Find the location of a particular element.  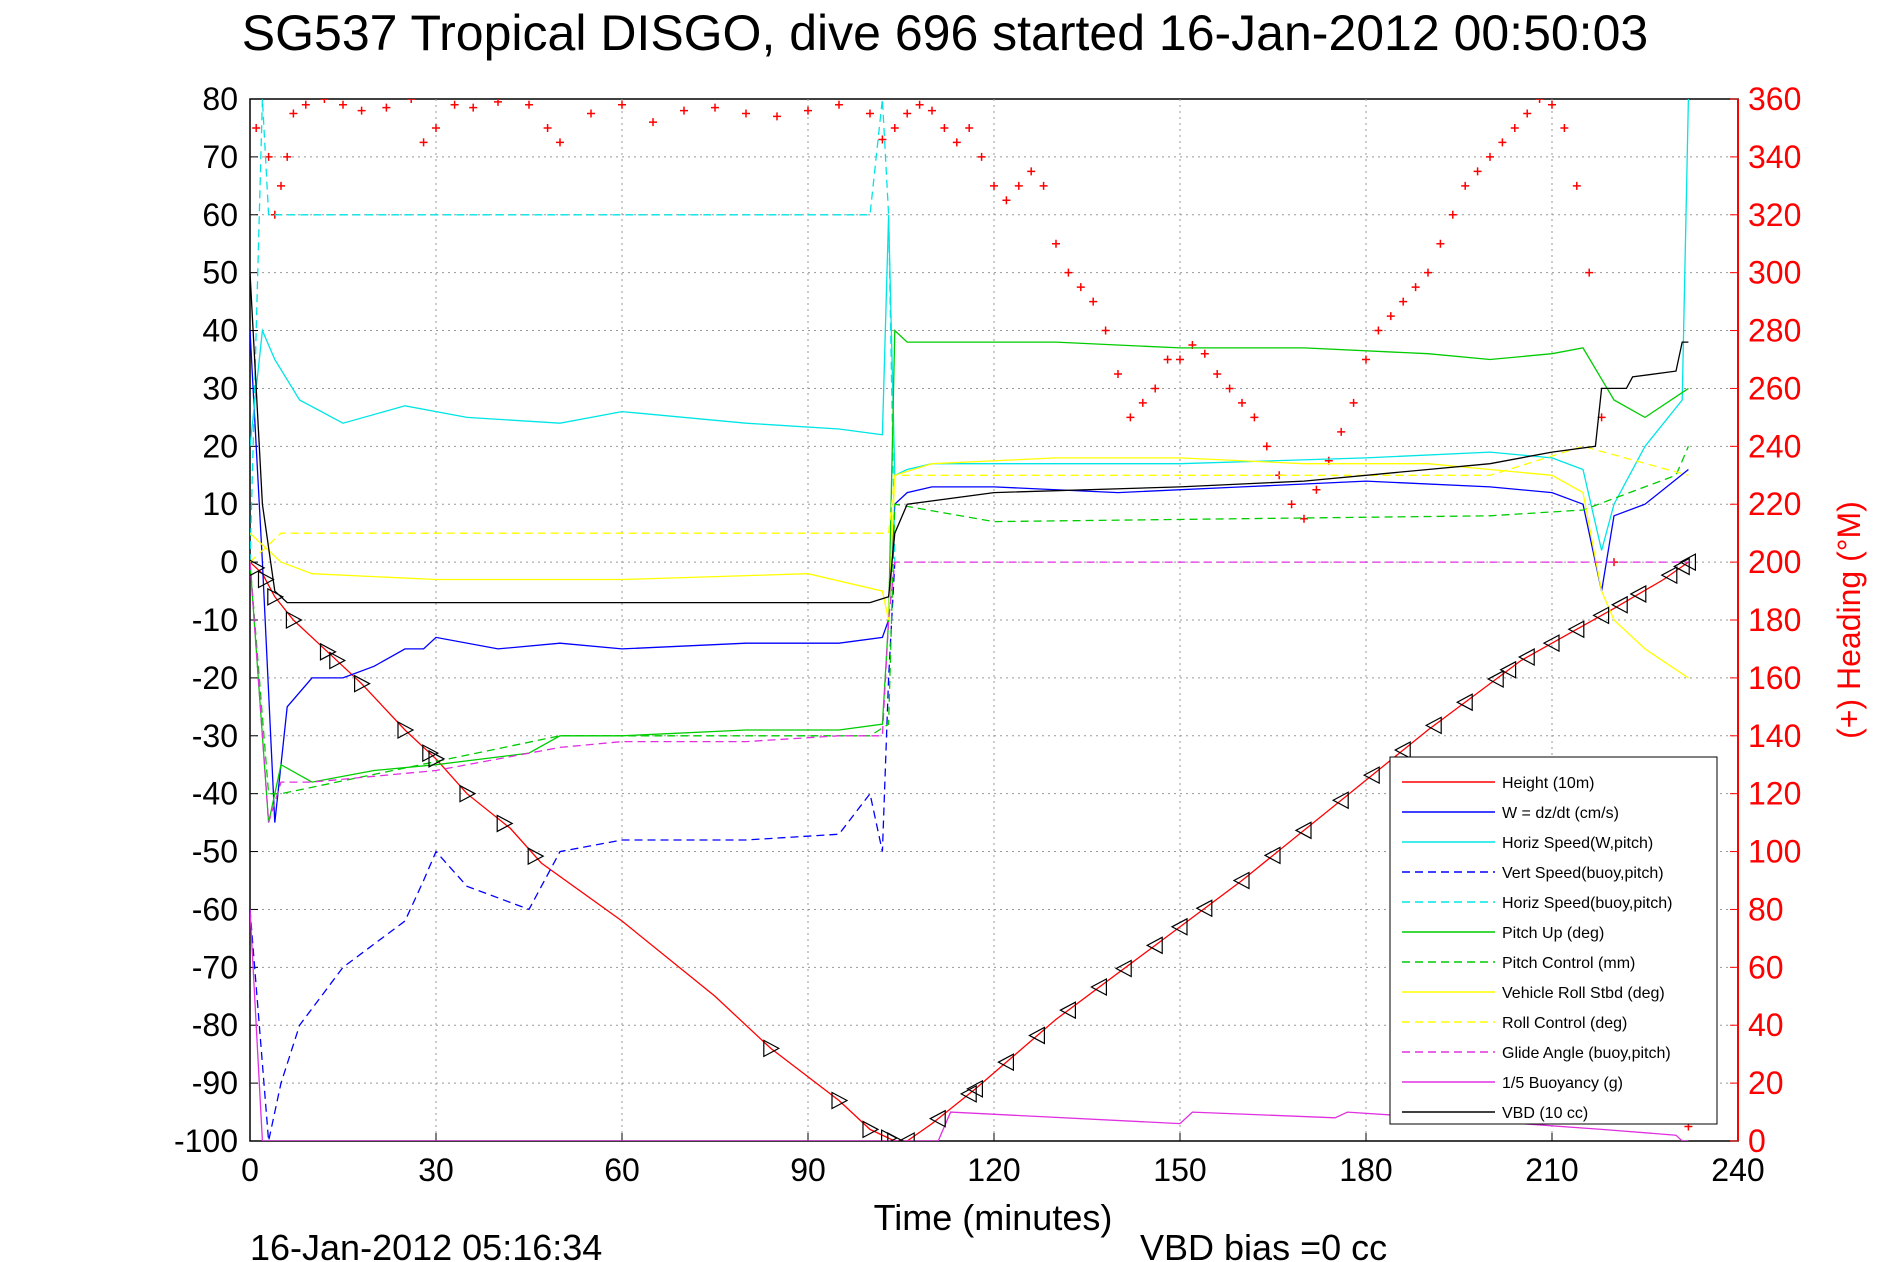

y-tick-label: -40 is located at coordinates (215, 794).